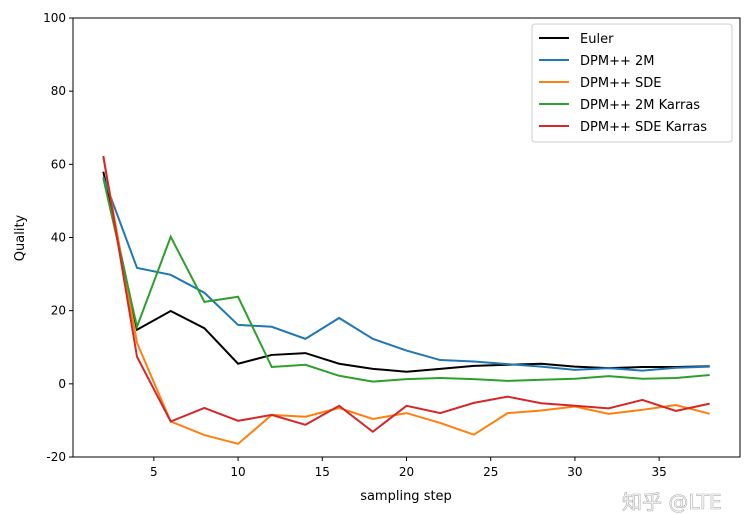  Describe the element at coordinates (617, 61) in the screenshot. I see `legend-label: DPM++ 2M` at that location.